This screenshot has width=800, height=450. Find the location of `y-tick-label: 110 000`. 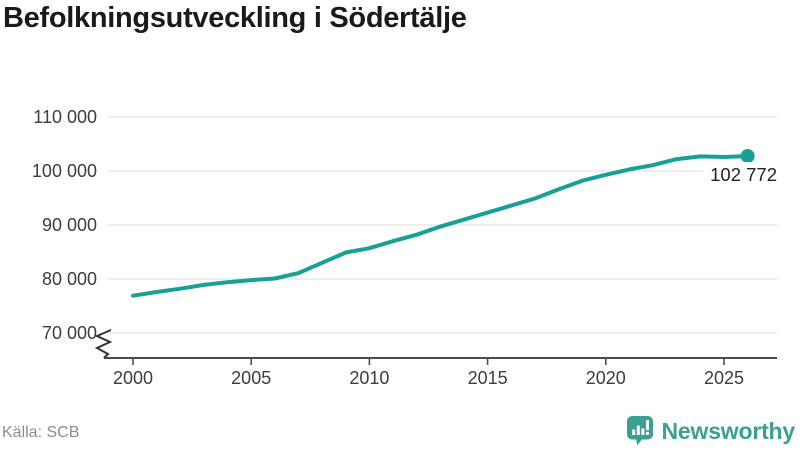

y-tick-label: 110 000 is located at coordinates (65, 117).